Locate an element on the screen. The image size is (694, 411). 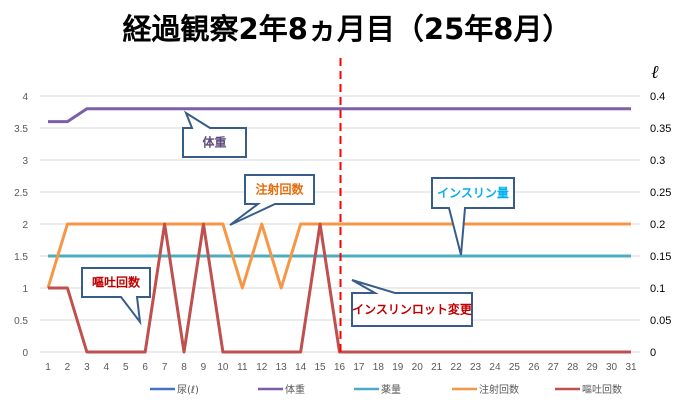
y2-tick-label: 0.4 is located at coordinates (657, 97).